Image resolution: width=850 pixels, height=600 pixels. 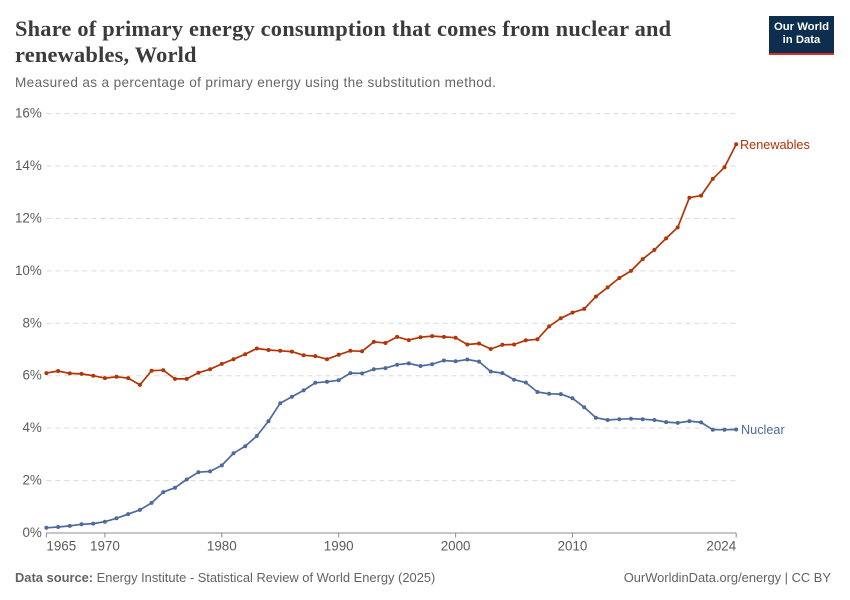 What do you see at coordinates (31, 375) in the screenshot?
I see `svg-text: 6%` at bounding box center [31, 375].